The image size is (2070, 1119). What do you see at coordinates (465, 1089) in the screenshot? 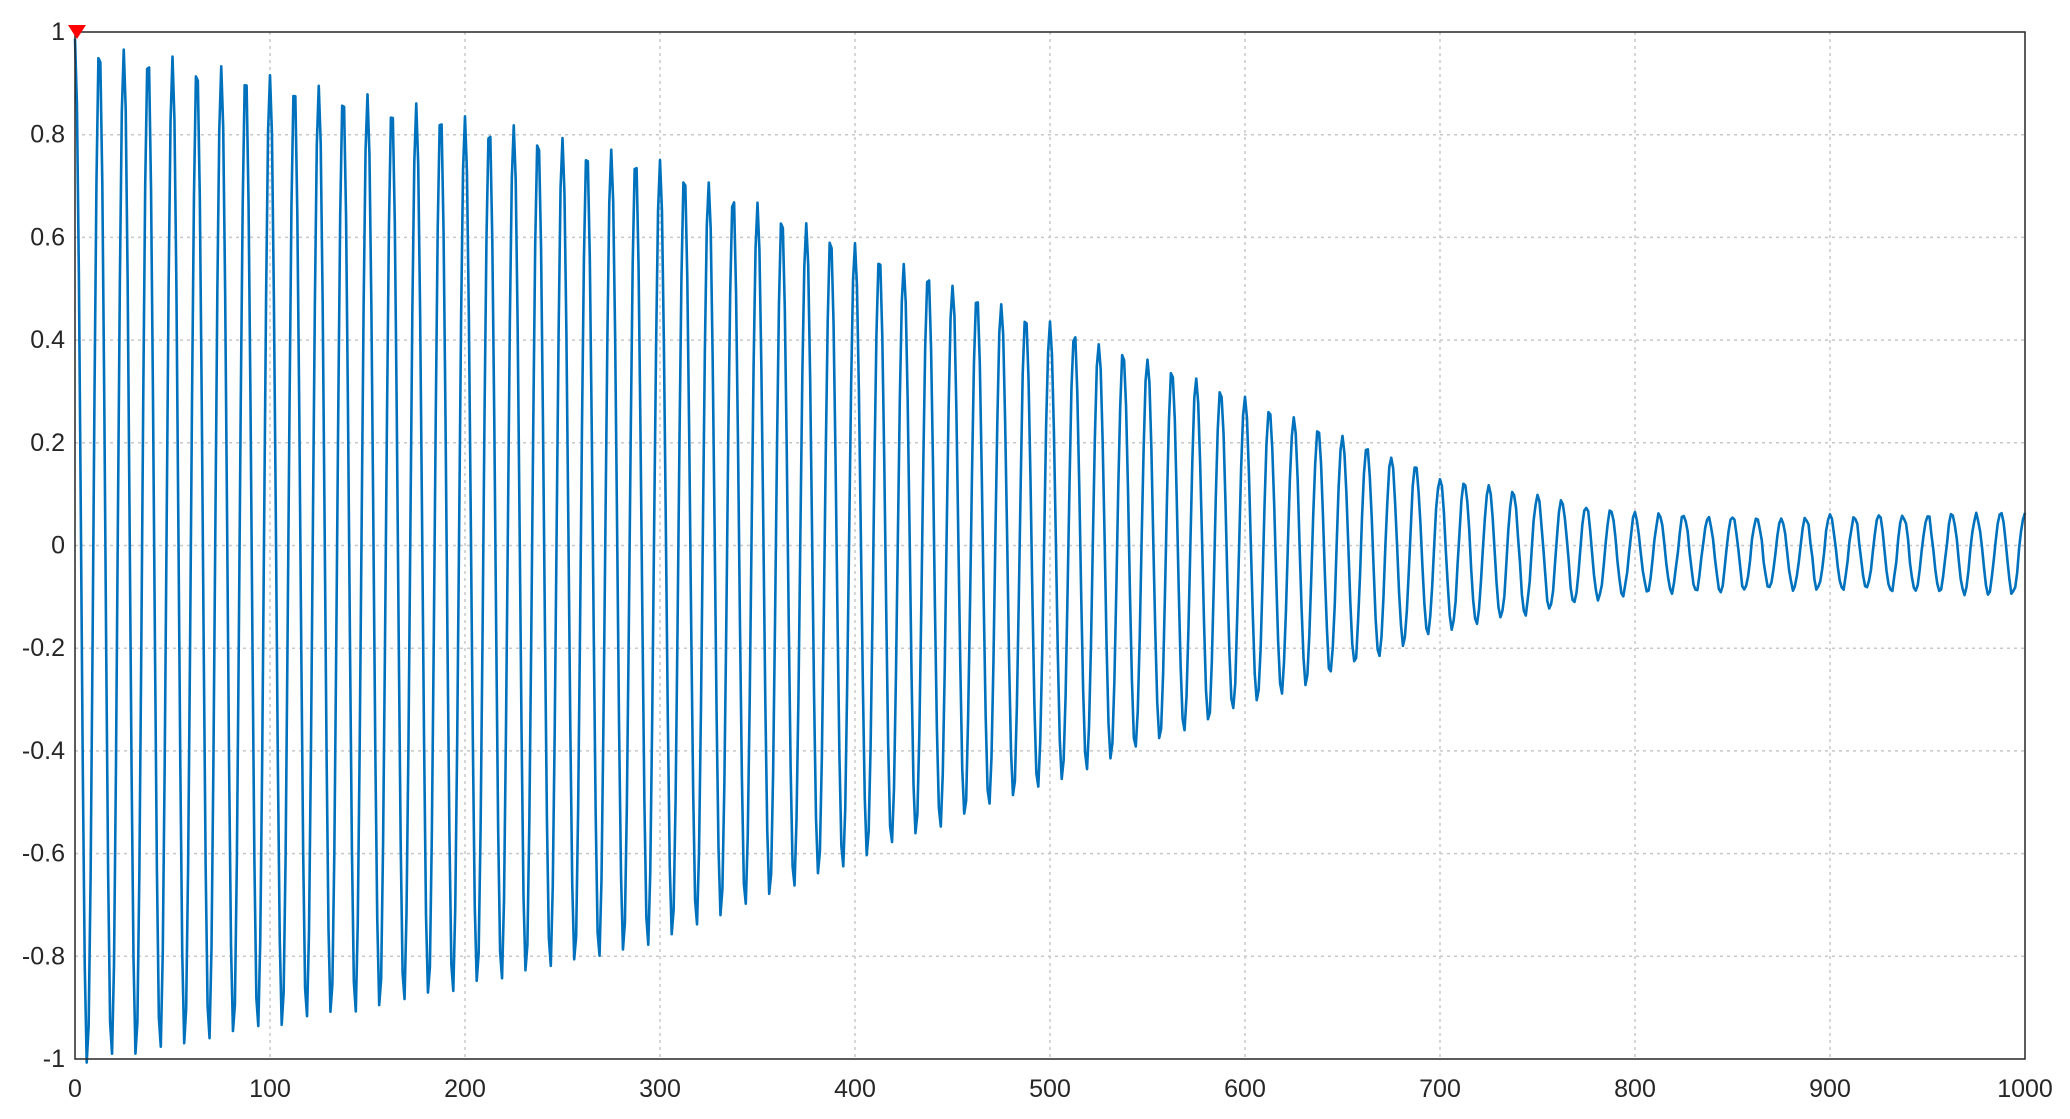
I see `x-tick-label: 200` at bounding box center [465, 1089].